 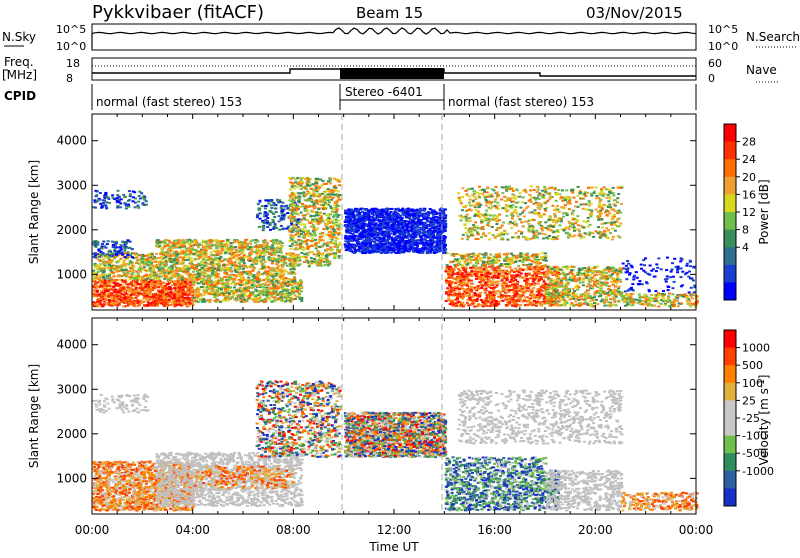 What do you see at coordinates (73, 63) in the screenshot?
I see `freq-tick-top: 18` at bounding box center [73, 63].